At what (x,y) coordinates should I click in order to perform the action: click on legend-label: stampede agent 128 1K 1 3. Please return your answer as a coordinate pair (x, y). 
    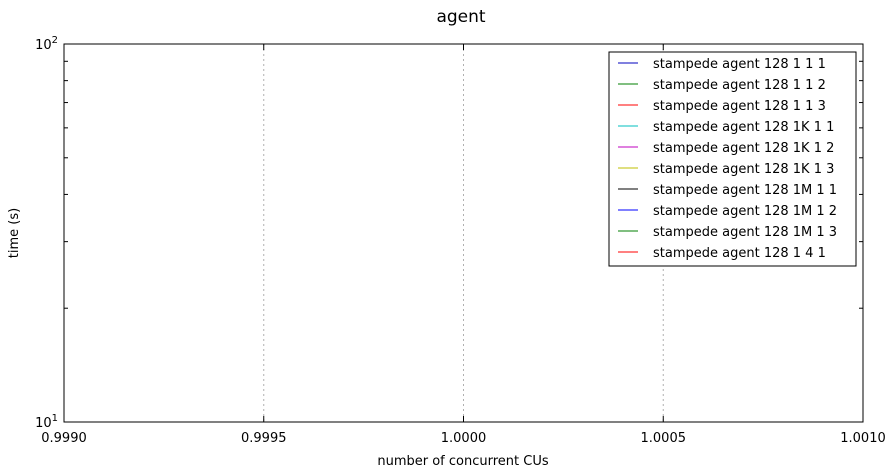
    Looking at the image, I should click on (743, 169).